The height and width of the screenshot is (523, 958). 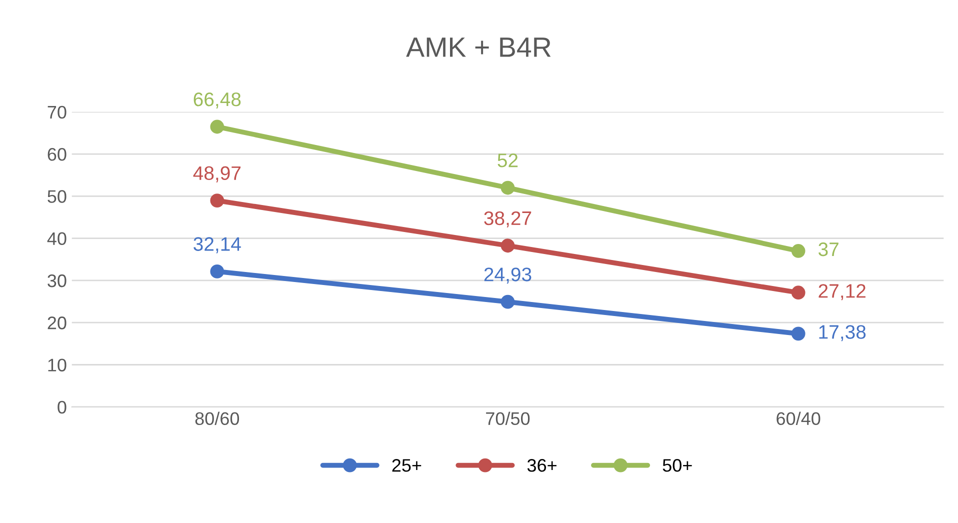 What do you see at coordinates (57, 154) in the screenshot?
I see `y-tick-label: 60` at bounding box center [57, 154].